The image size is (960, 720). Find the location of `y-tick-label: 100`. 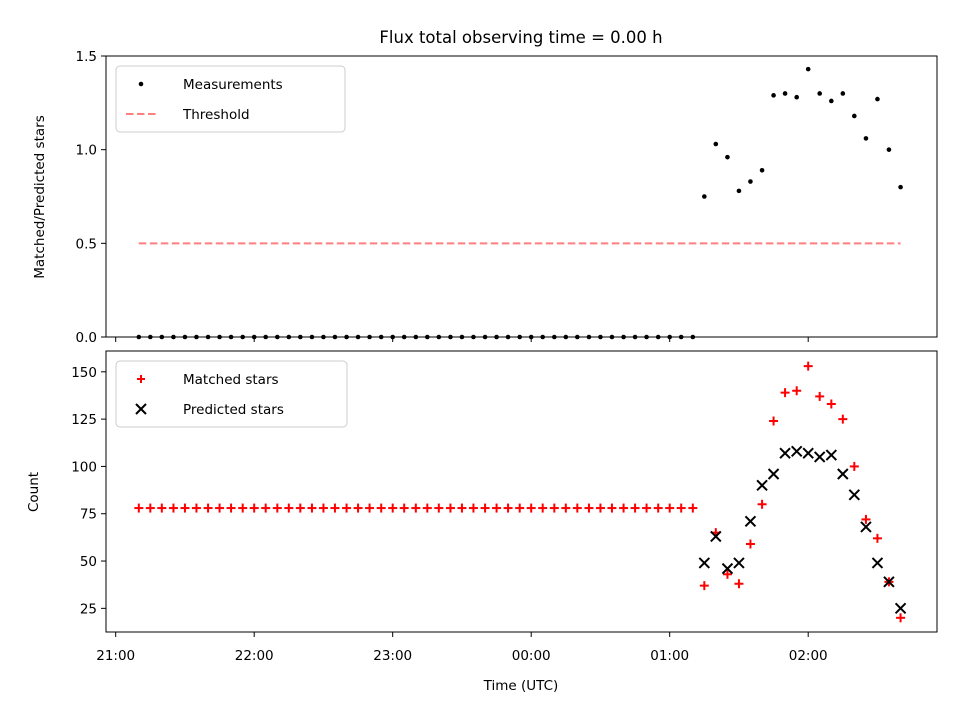

y-tick-label: 100 is located at coordinates (84, 467).